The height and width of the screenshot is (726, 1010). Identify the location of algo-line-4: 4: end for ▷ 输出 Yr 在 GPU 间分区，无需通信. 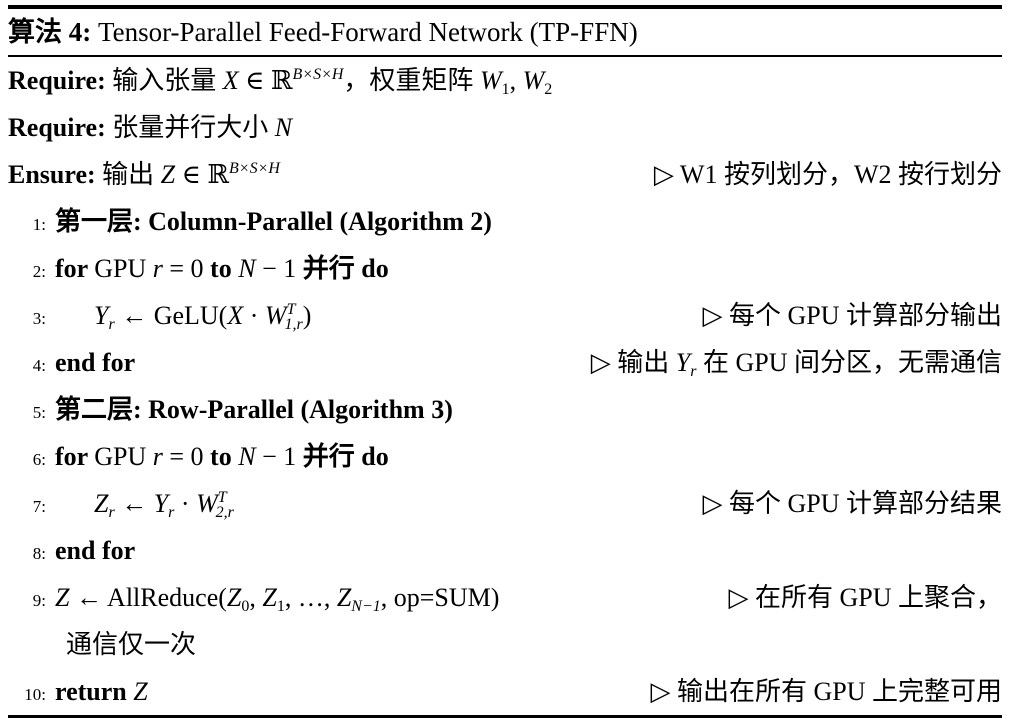
(505, 362).